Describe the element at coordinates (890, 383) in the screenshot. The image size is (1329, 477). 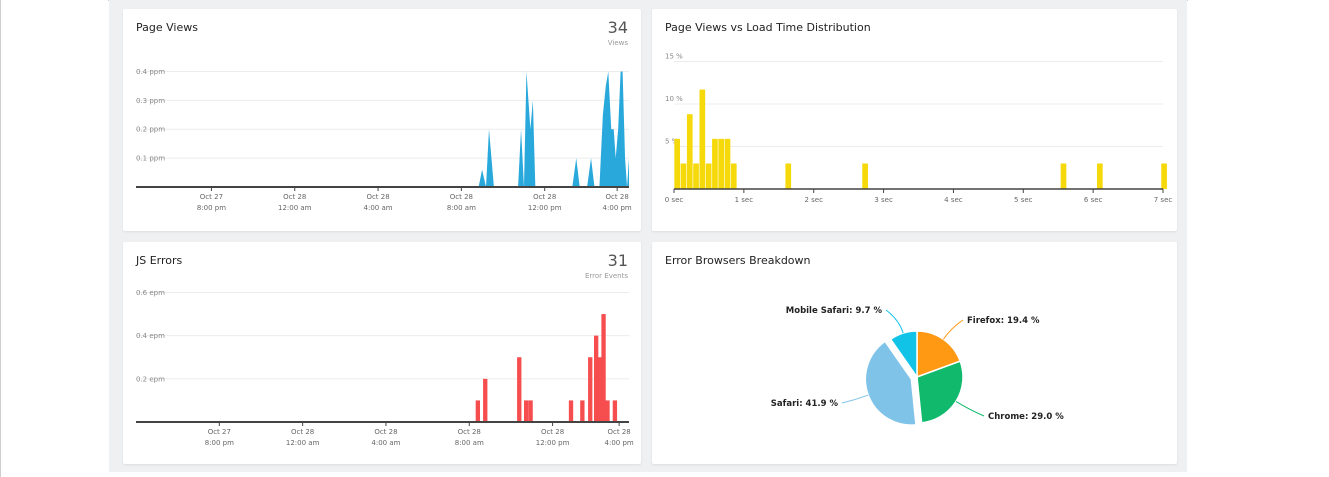
I see `pie-slice-safari` at that location.